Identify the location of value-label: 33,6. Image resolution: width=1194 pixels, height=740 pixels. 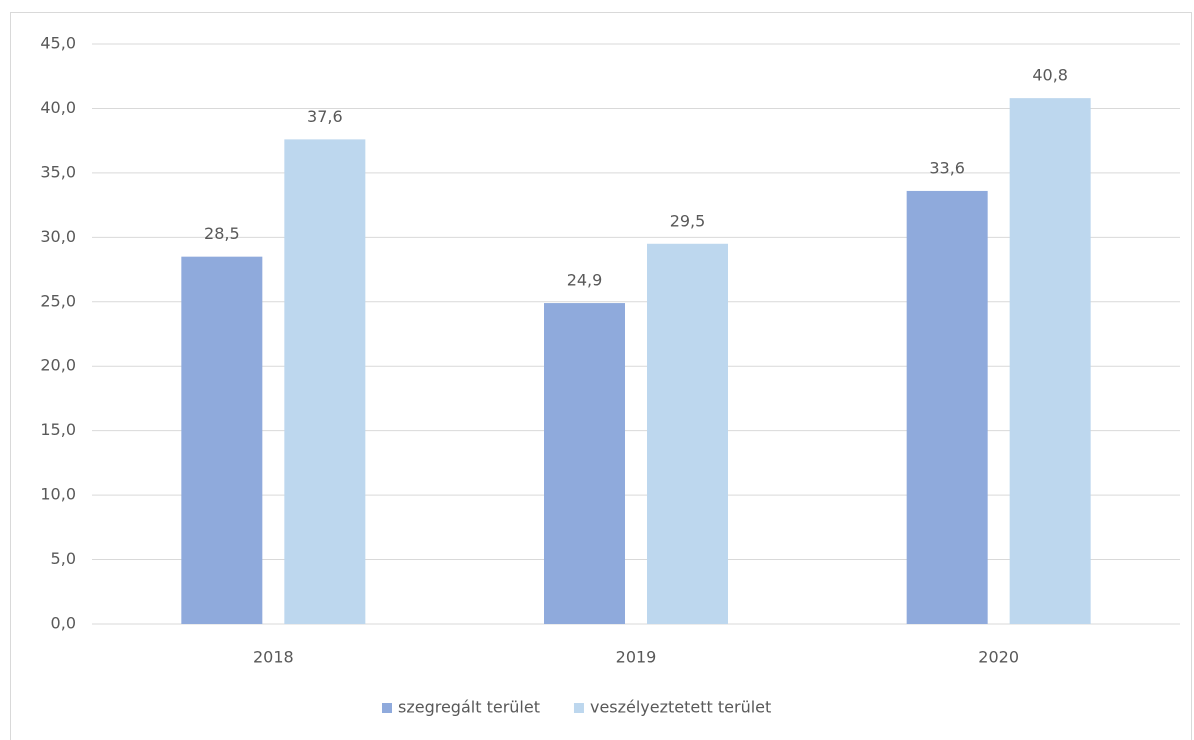
(947, 167).